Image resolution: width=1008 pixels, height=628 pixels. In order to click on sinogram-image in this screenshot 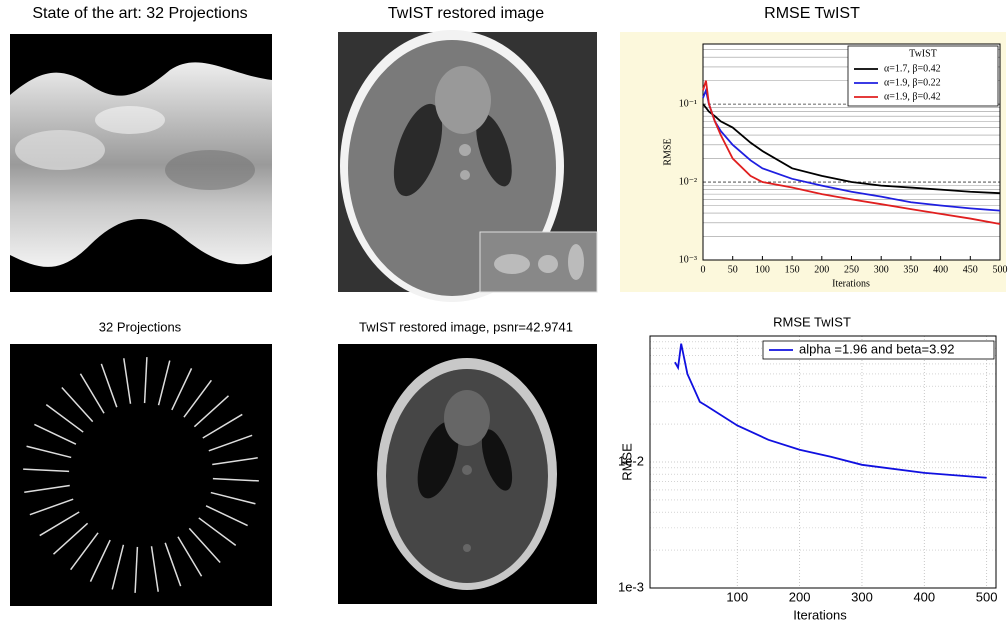, I will do `click(141, 163)`.